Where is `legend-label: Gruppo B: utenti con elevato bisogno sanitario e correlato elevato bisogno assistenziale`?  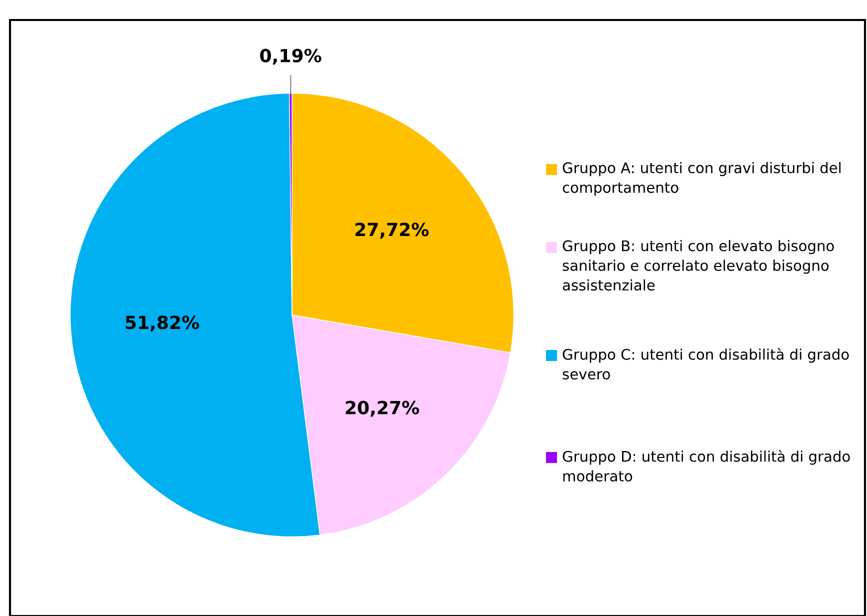 legend-label: Gruppo B: utenti con elevato bisogno sanitario e correlato elevato bisogno assistenziale is located at coordinates (698, 265).